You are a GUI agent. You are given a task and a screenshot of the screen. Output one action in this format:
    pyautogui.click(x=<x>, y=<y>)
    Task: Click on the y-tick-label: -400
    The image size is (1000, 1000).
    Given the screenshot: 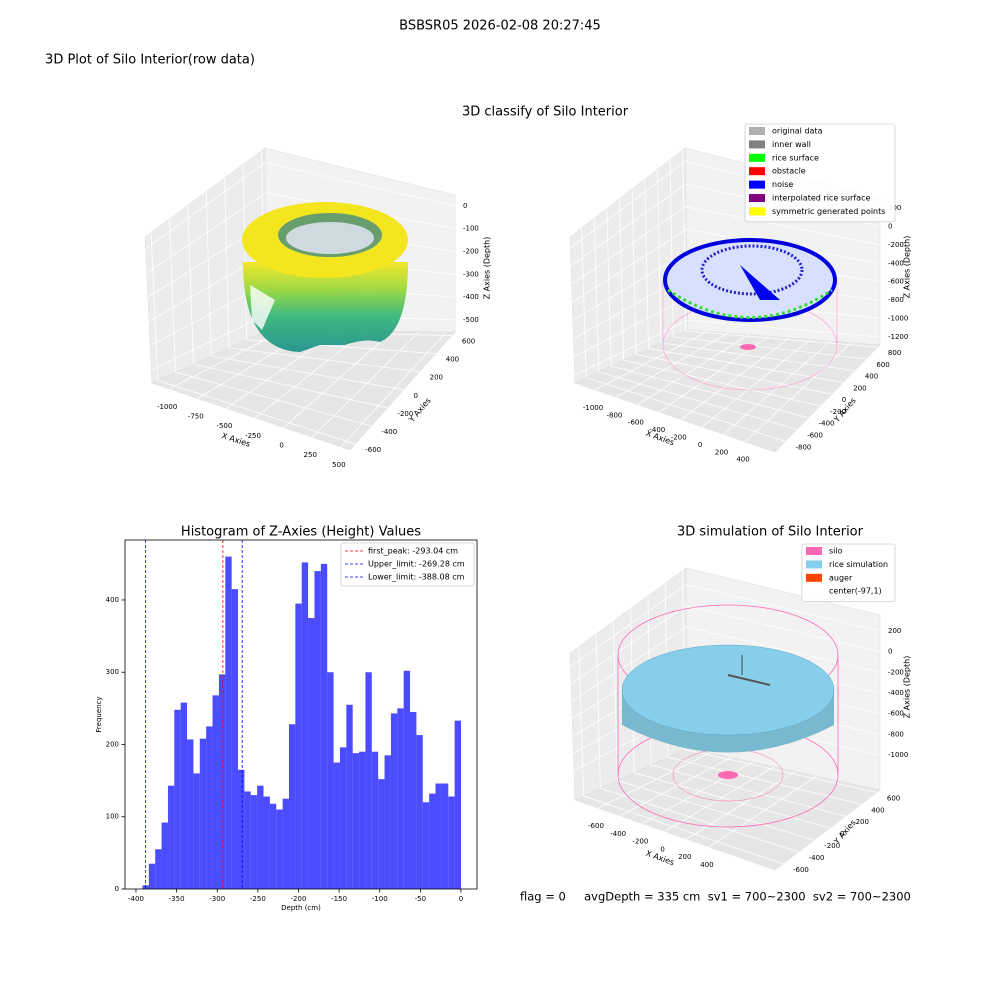 What is the action you would take?
    pyautogui.click(x=389, y=432)
    